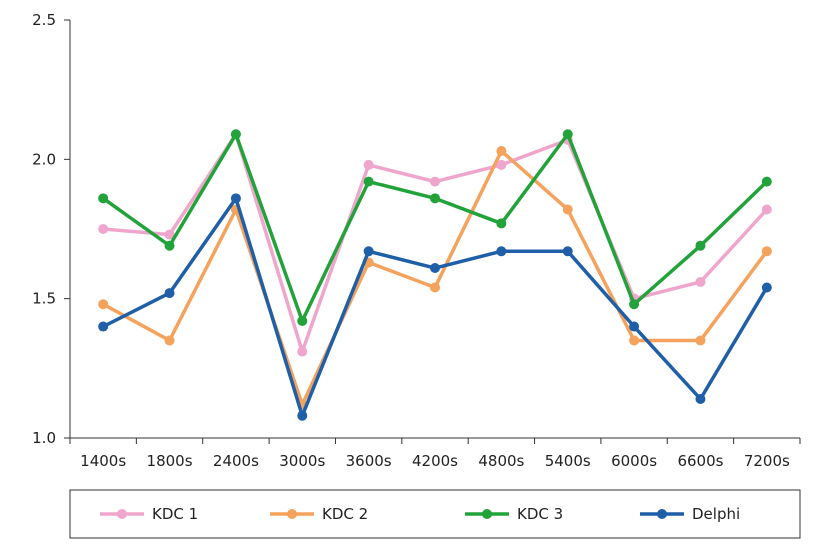 Image resolution: width=825 pixels, height=556 pixels. I want to click on y-tick-label: 1.5, so click(44, 299).